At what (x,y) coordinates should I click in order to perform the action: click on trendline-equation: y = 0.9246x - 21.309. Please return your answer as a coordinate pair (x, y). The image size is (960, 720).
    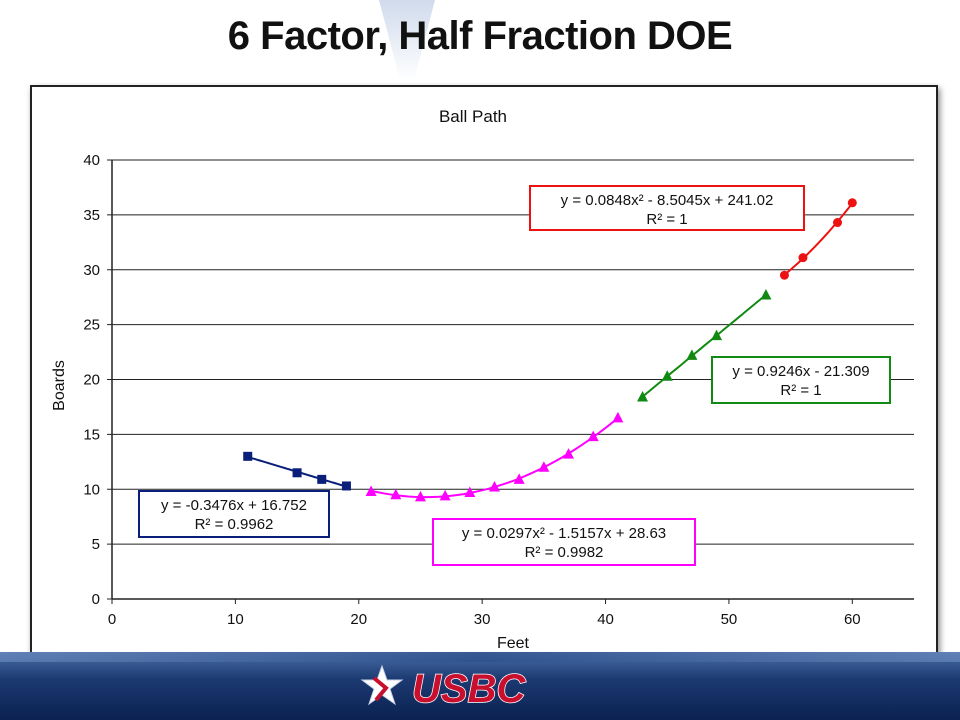
    Looking at the image, I should click on (800, 371).